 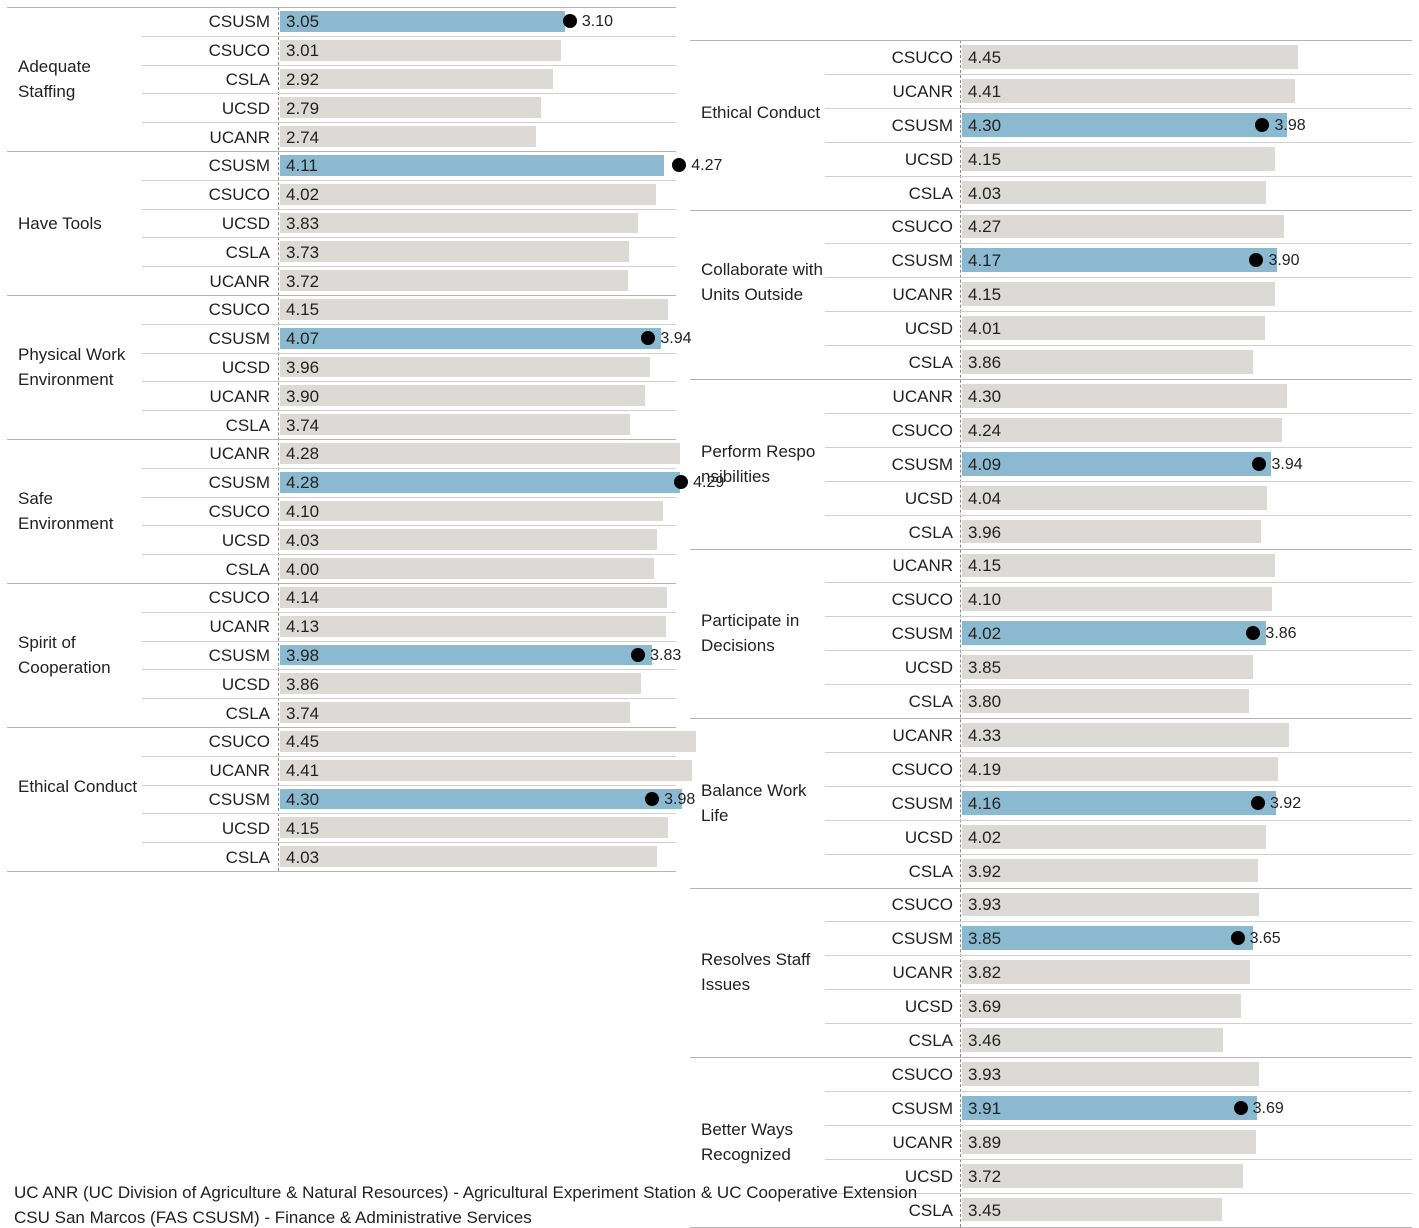 What do you see at coordinates (666, 655) in the screenshot?
I see `reference-value-label: 3.83` at bounding box center [666, 655].